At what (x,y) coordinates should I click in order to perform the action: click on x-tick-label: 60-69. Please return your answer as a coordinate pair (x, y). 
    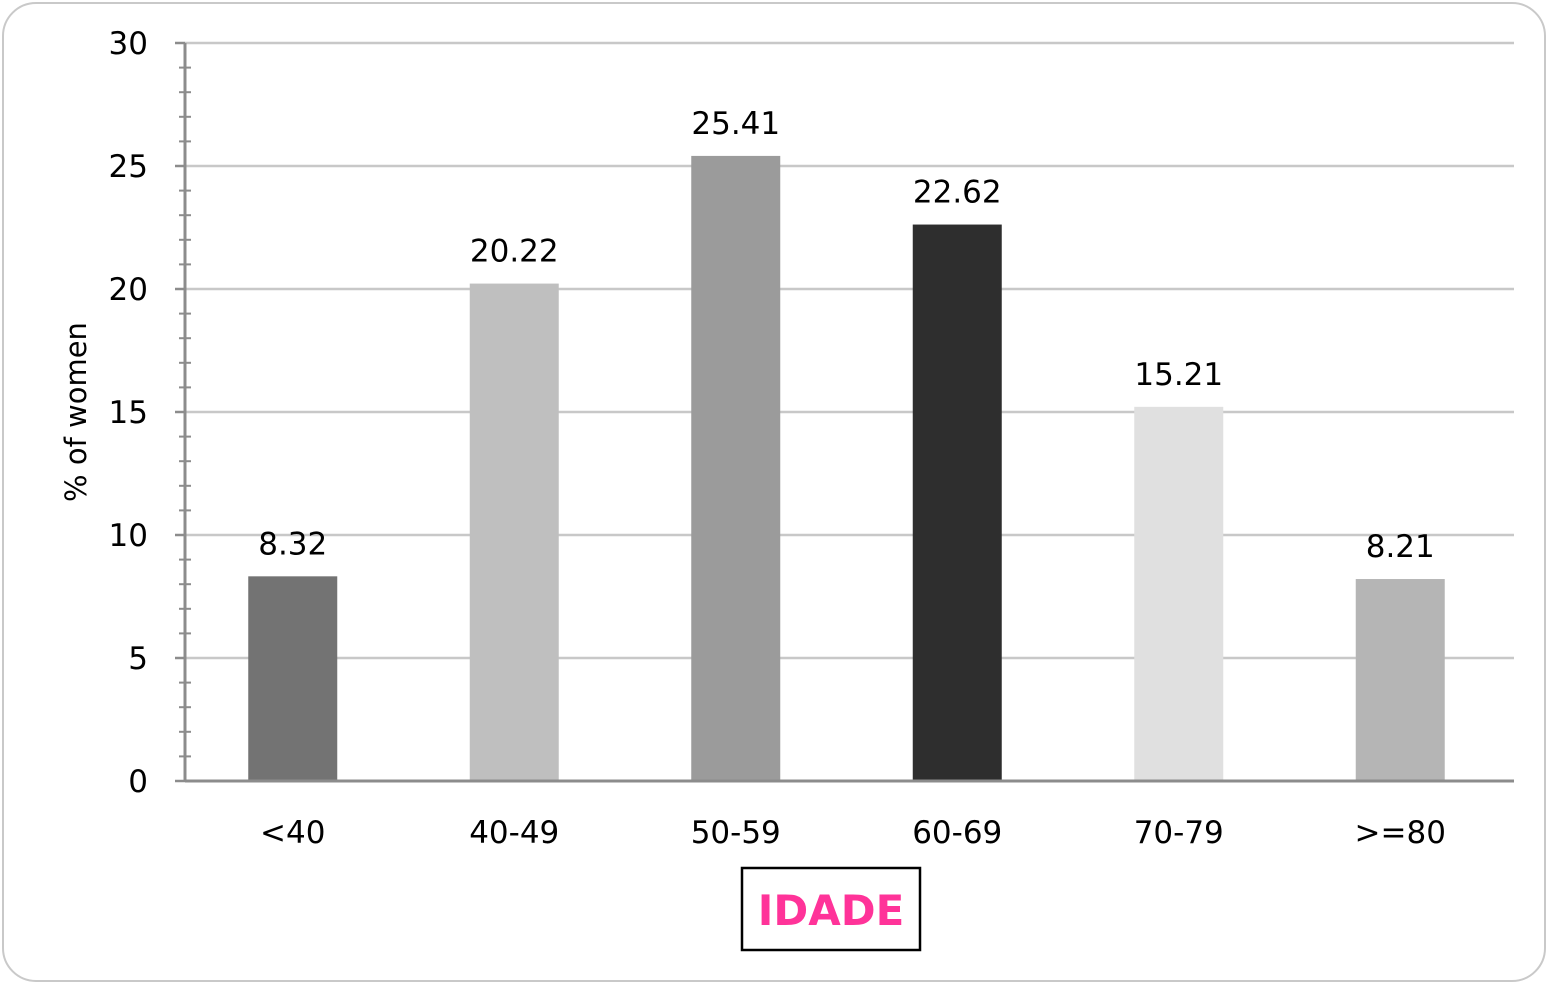
    Looking at the image, I should click on (957, 833).